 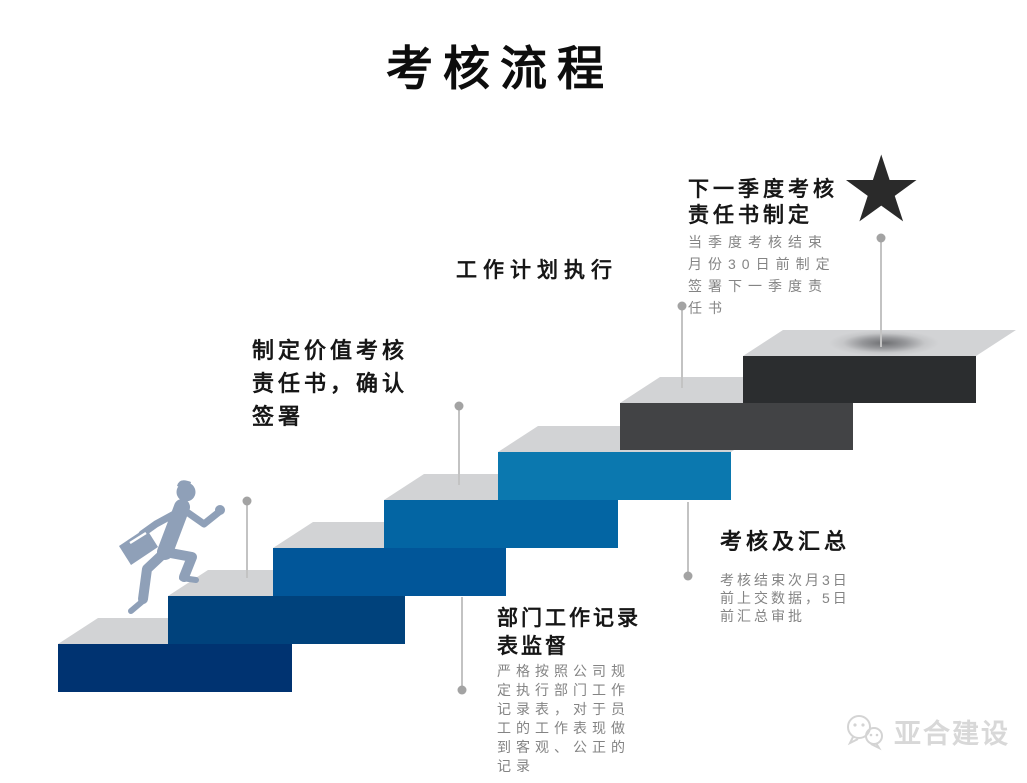 What do you see at coordinates (881, 238) in the screenshot?
I see `connector-dot-star` at bounding box center [881, 238].